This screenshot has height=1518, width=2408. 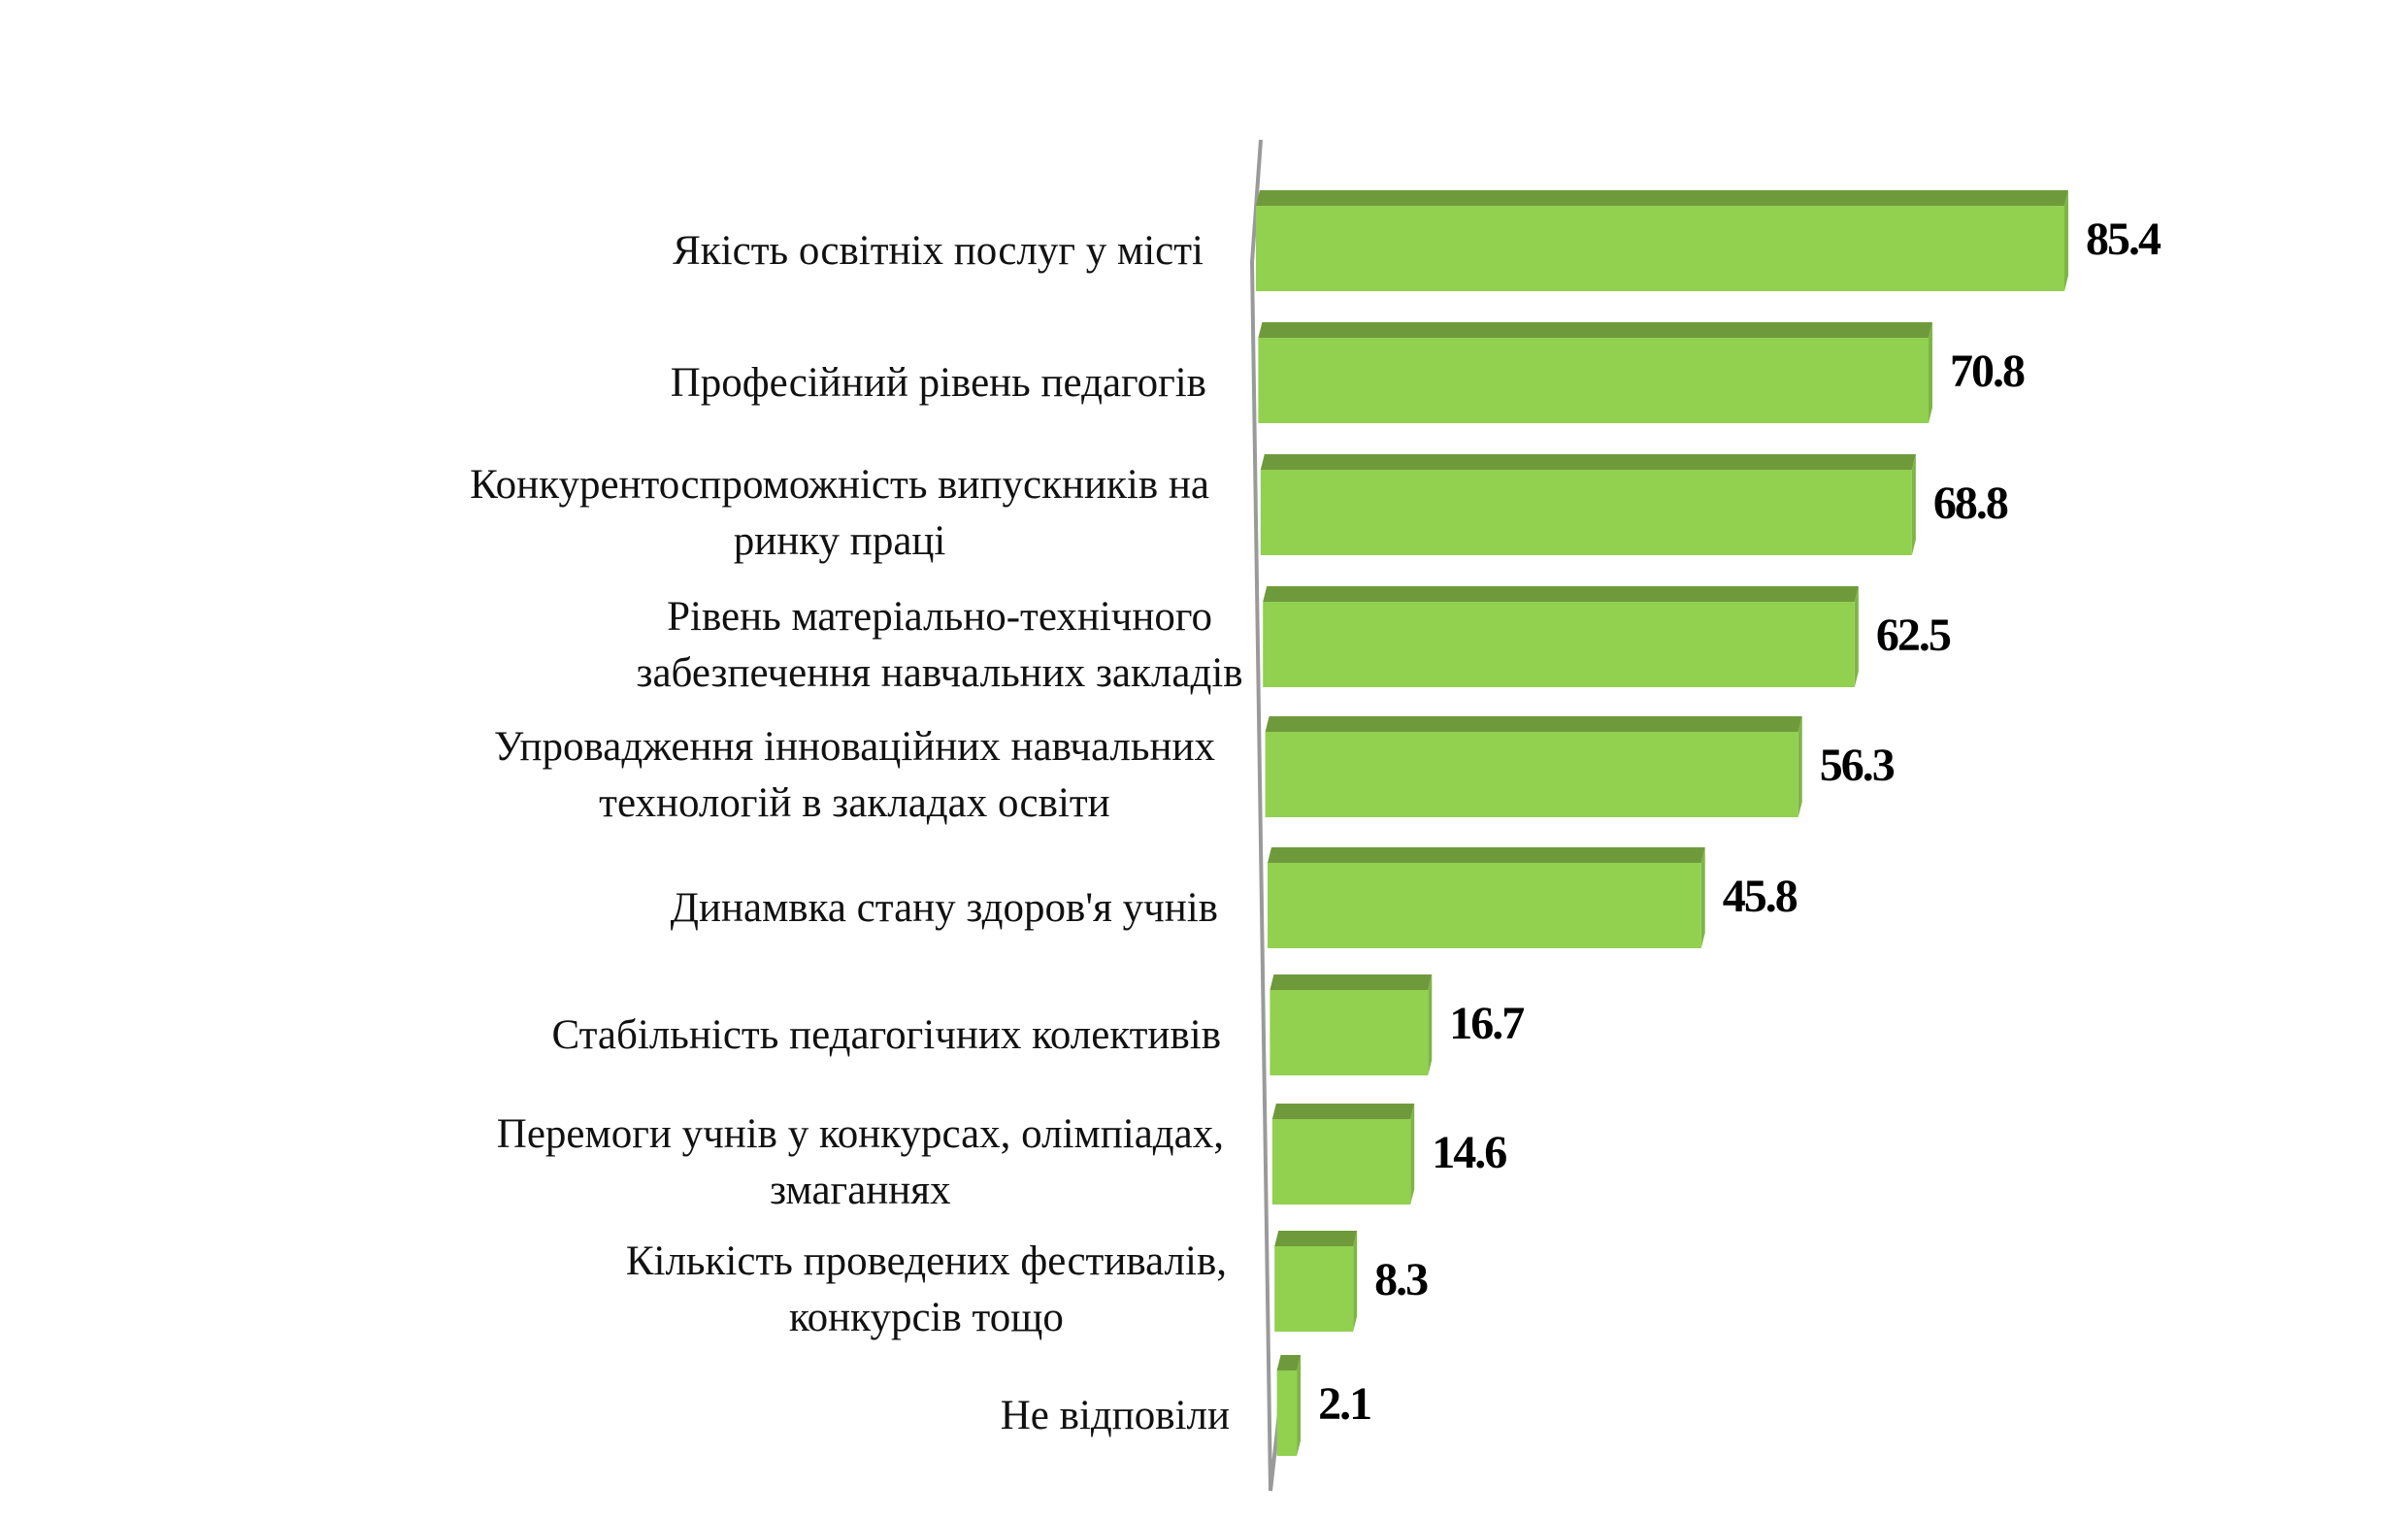 What do you see at coordinates (1486, 1023) in the screenshot?
I see `data-label: 16.7` at bounding box center [1486, 1023].